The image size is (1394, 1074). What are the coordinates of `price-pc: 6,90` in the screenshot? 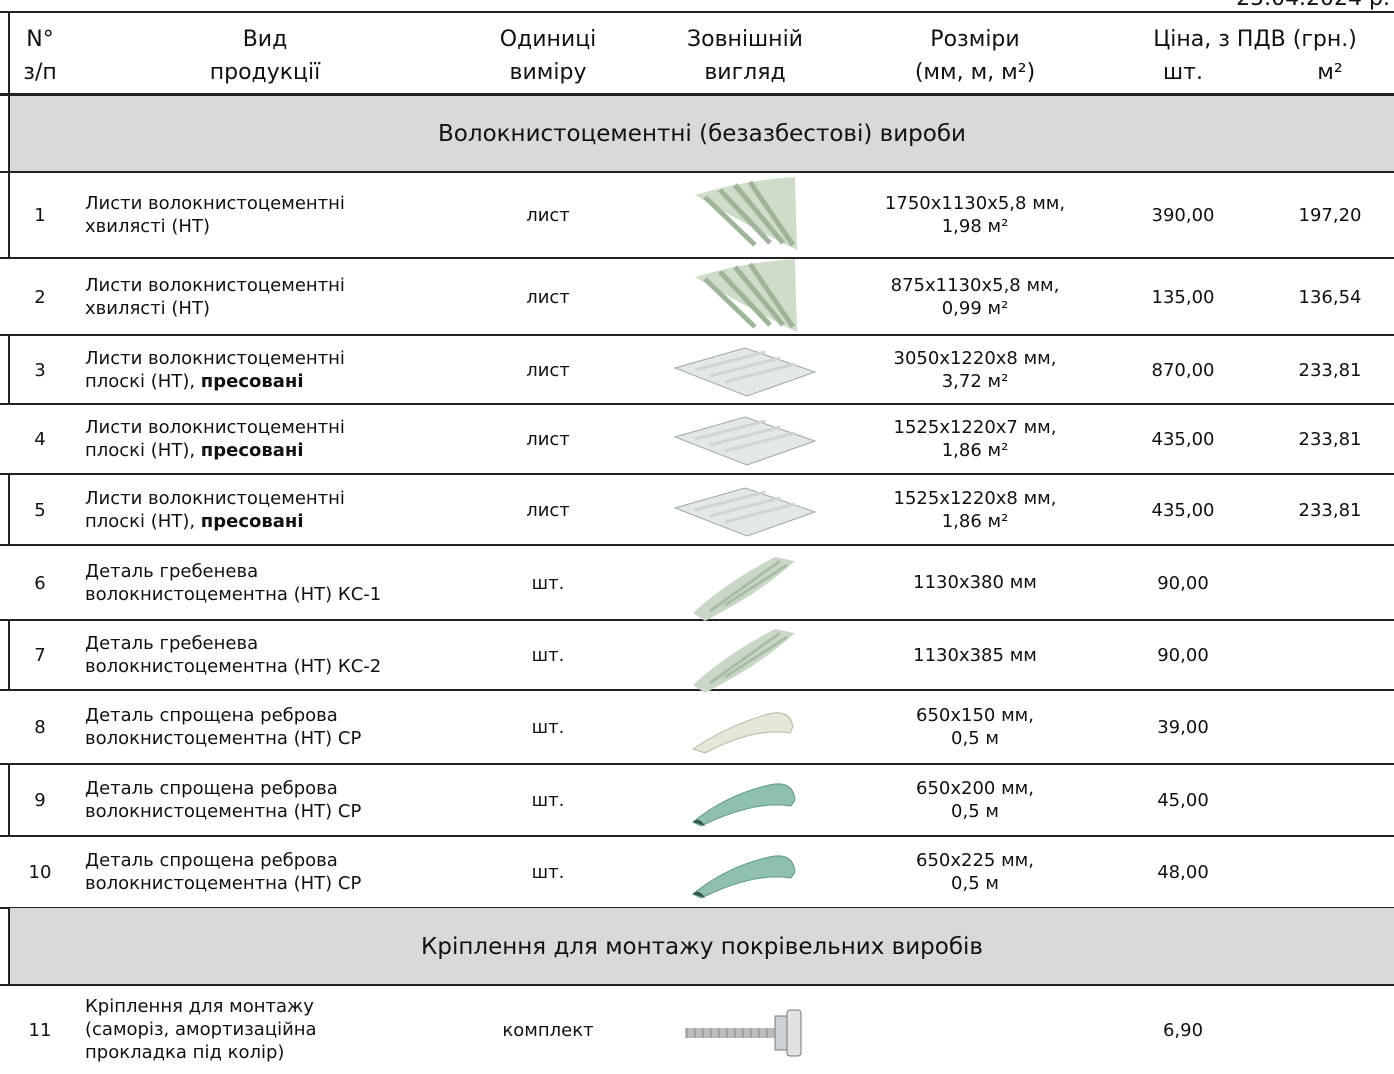 It's located at (1183, 1030).